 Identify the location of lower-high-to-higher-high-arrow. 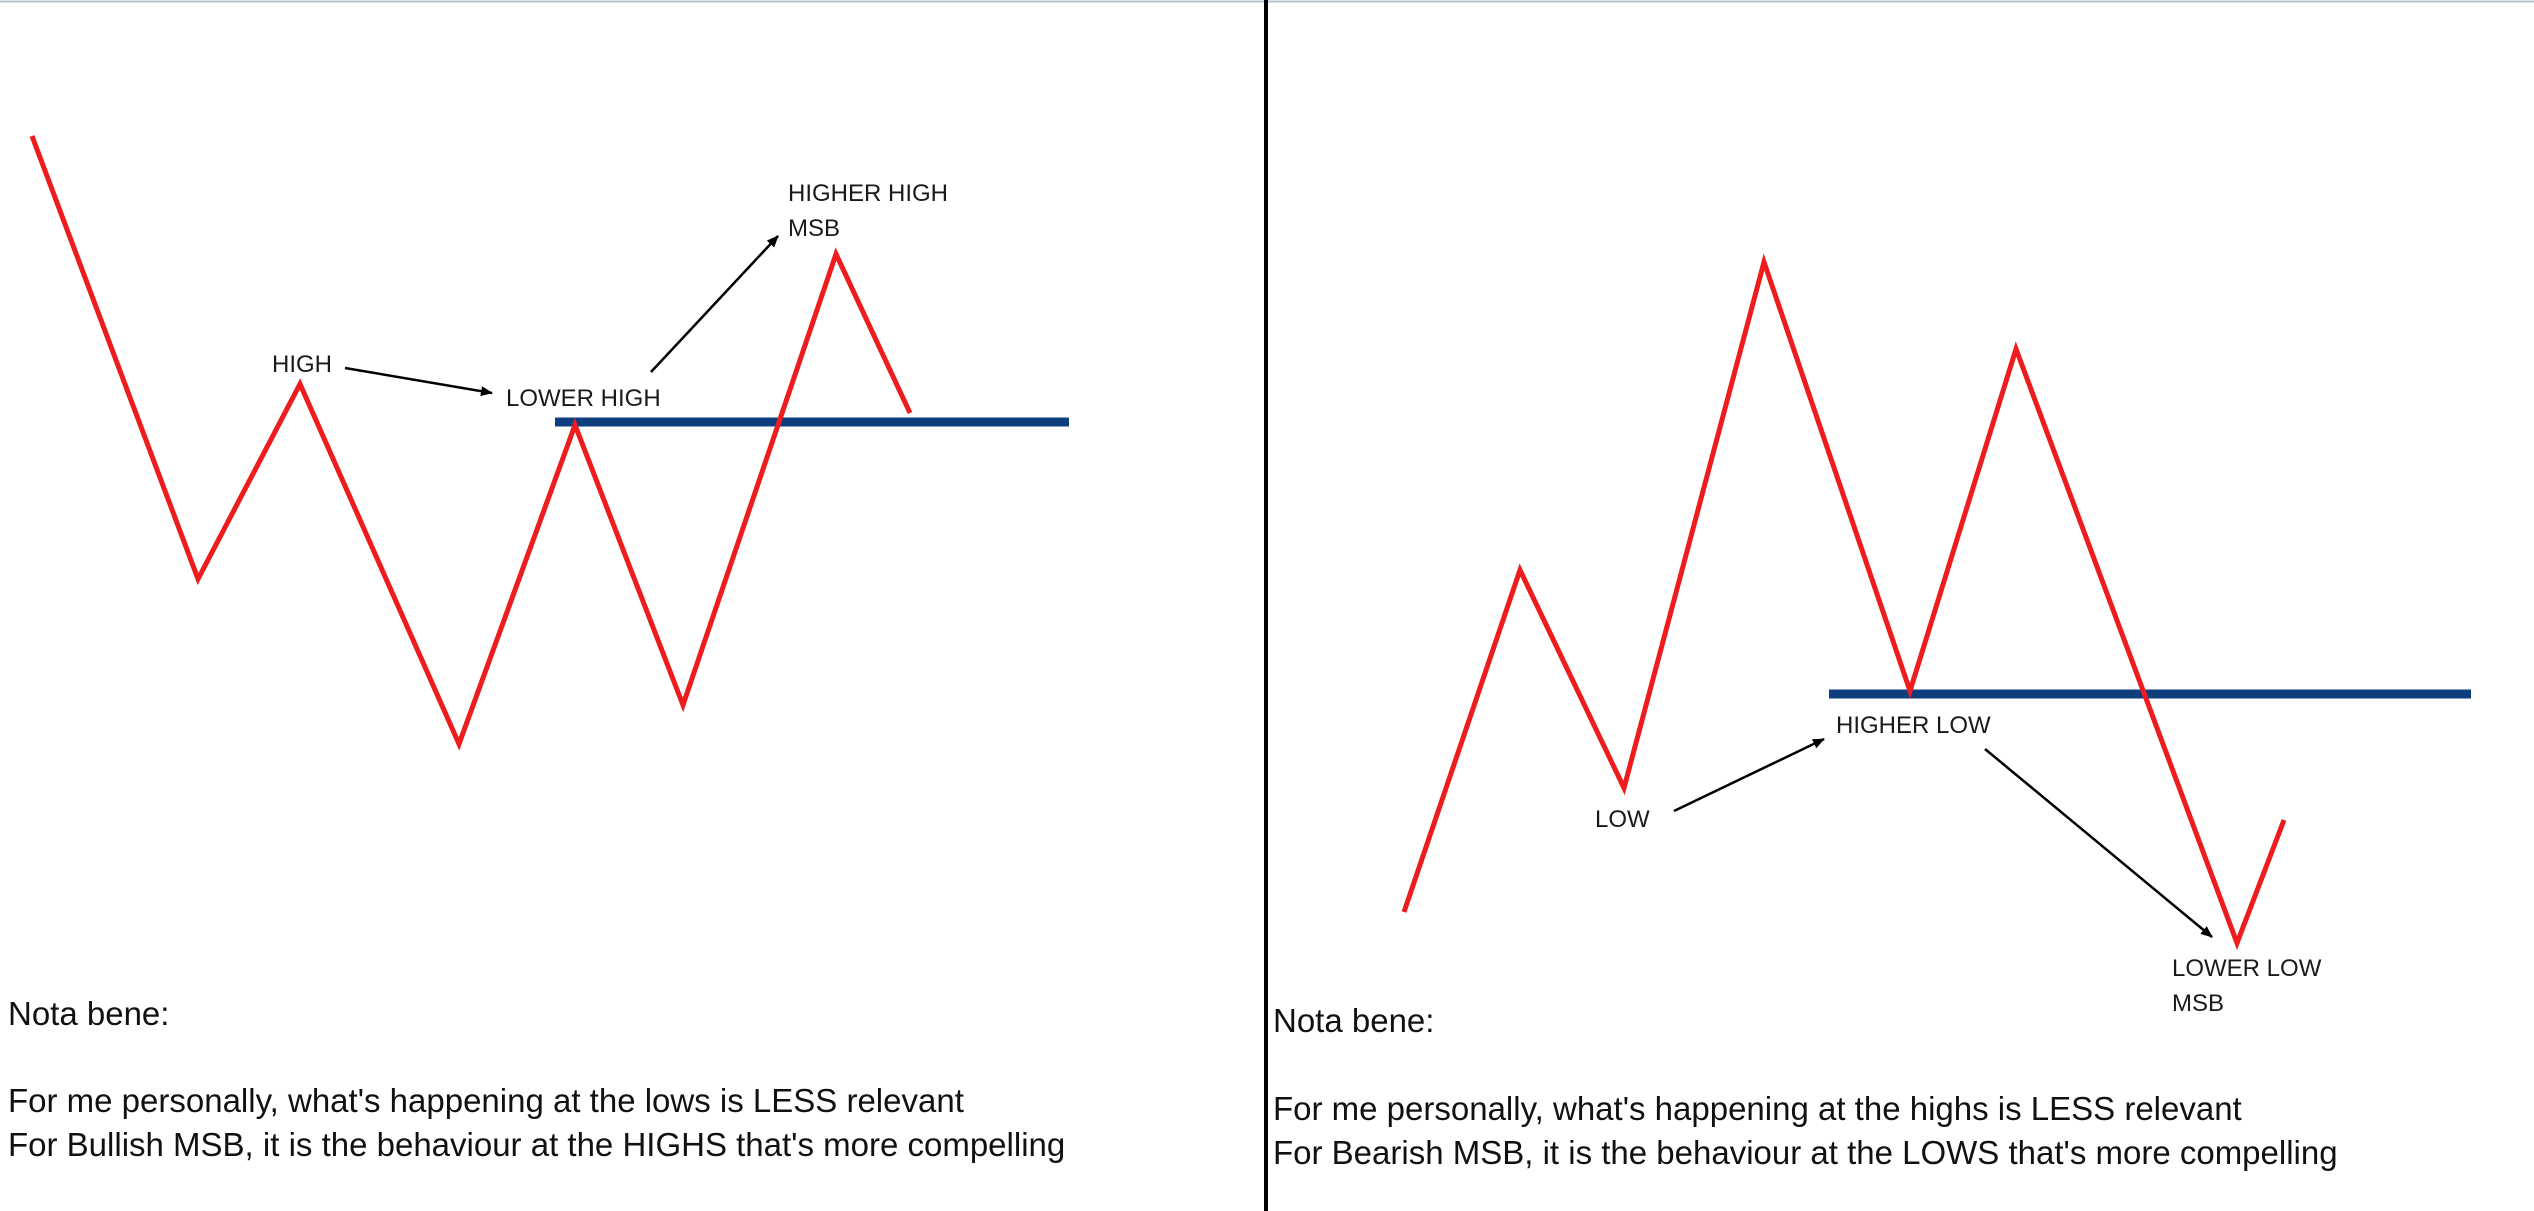
(714, 304).